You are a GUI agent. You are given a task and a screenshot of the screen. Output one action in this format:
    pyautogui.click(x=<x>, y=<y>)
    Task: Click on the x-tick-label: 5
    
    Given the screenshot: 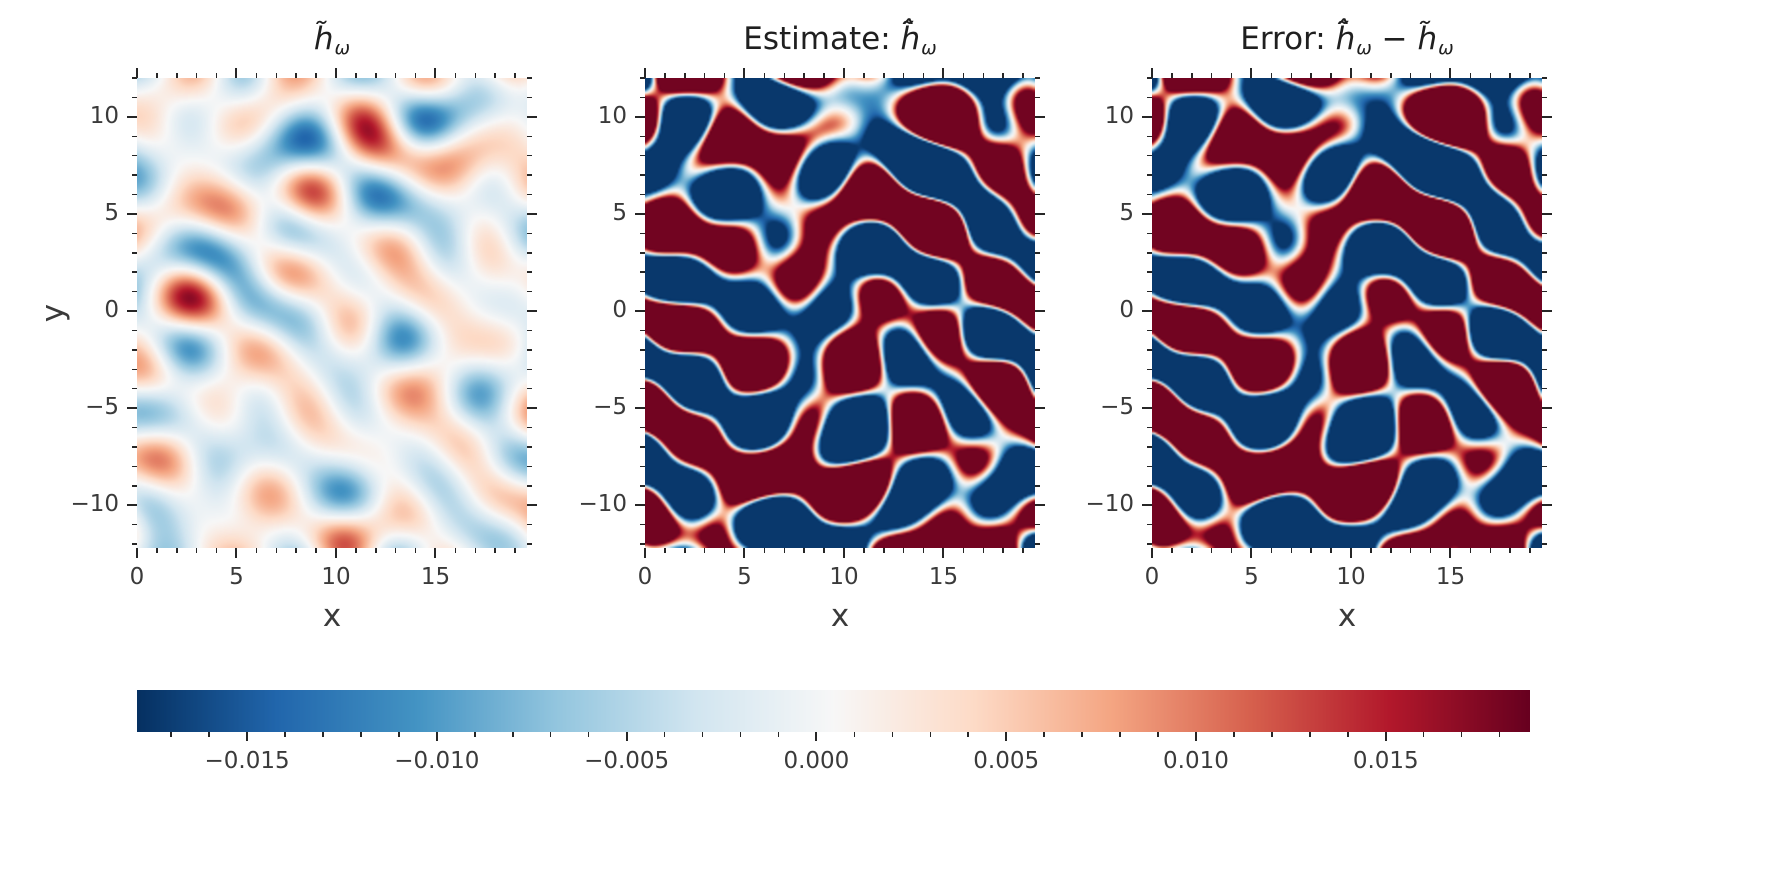 What is the action you would take?
    pyautogui.click(x=236, y=577)
    